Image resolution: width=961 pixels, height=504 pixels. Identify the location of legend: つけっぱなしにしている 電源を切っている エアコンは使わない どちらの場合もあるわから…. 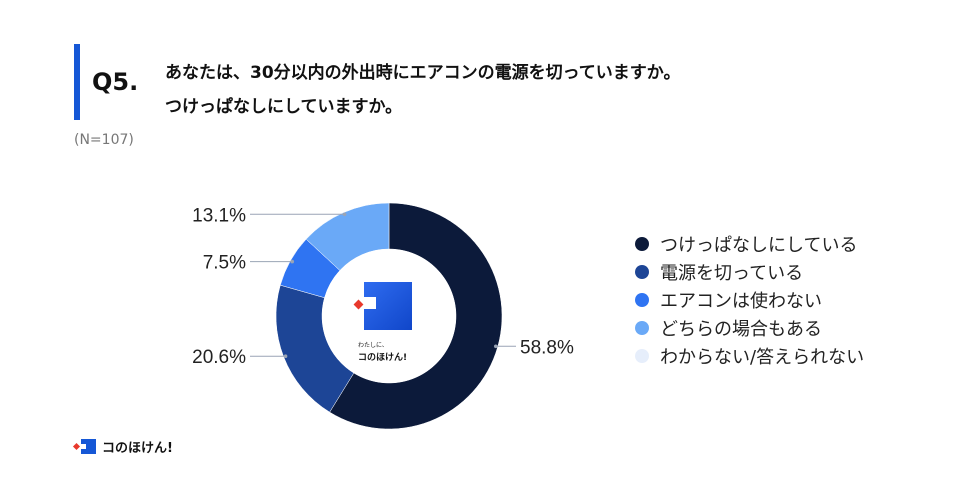
(749, 300).